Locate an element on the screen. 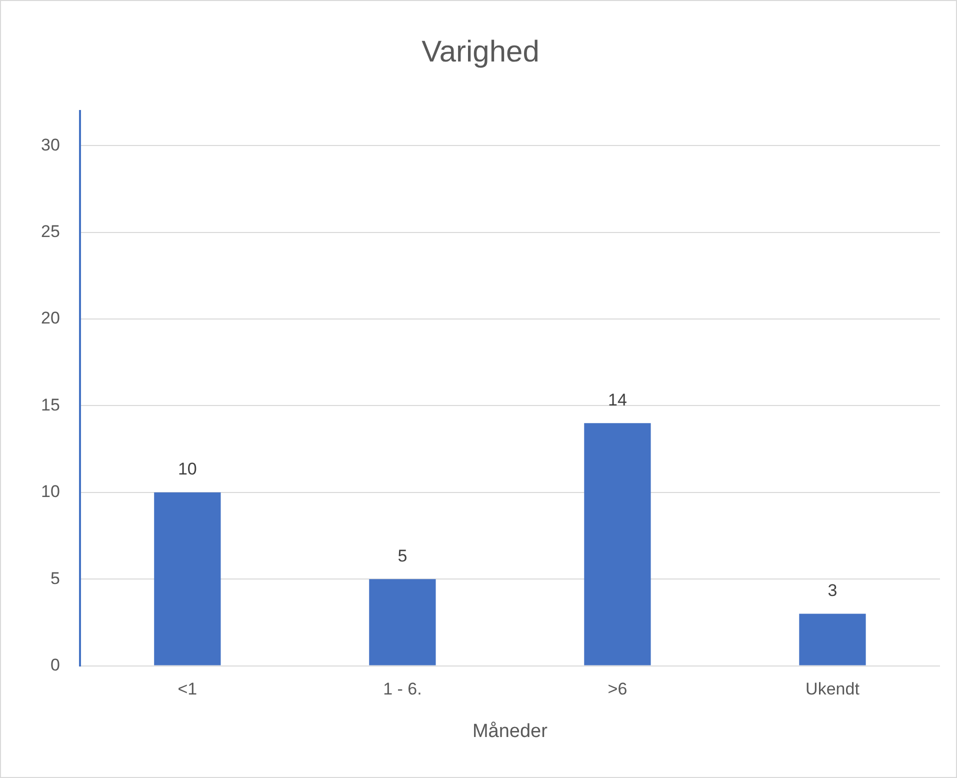  data-label: 14 is located at coordinates (617, 400).